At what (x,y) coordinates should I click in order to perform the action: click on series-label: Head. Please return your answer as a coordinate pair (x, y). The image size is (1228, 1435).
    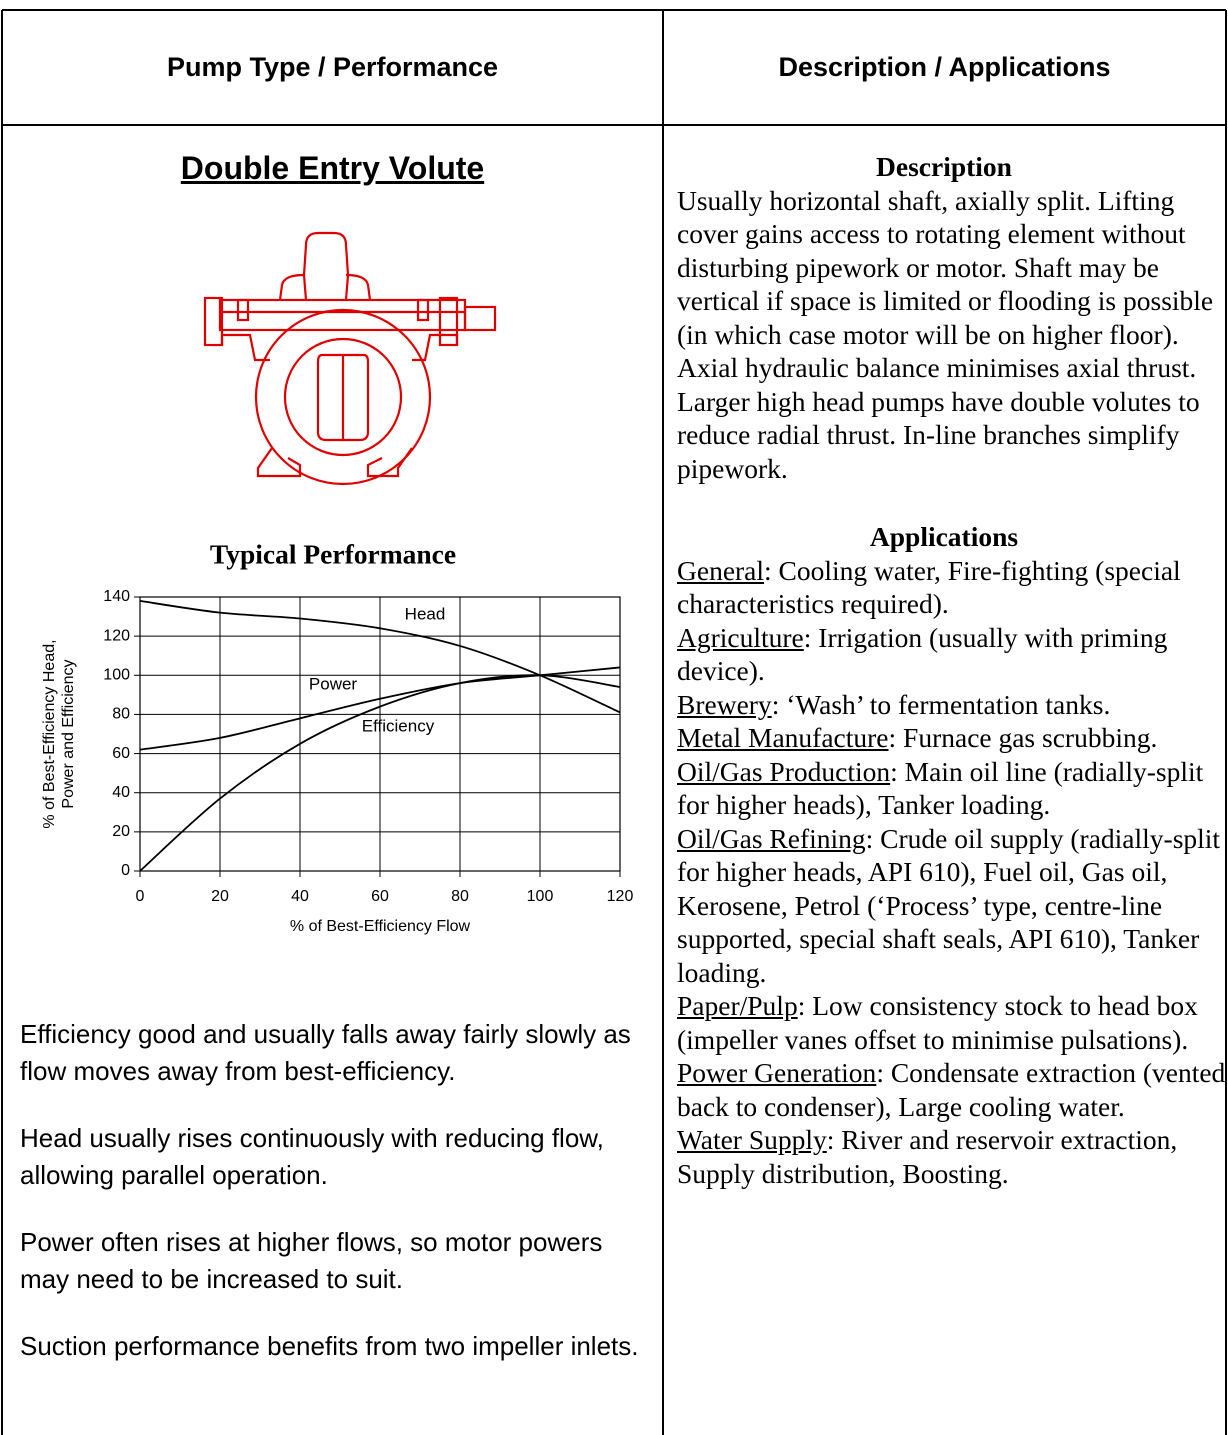
    Looking at the image, I should click on (425, 613).